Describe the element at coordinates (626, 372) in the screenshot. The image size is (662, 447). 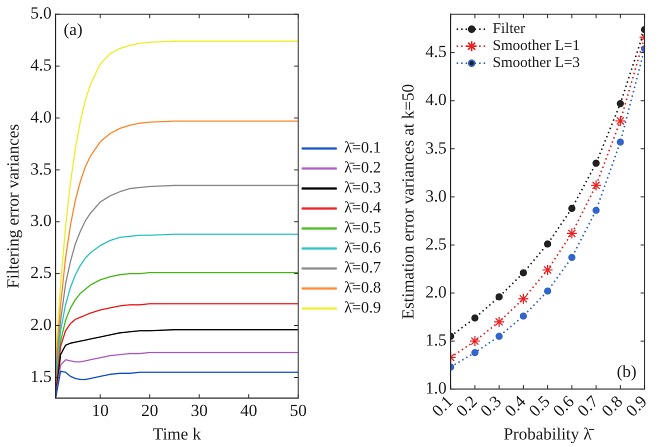
I see `annotation: (b)` at that location.